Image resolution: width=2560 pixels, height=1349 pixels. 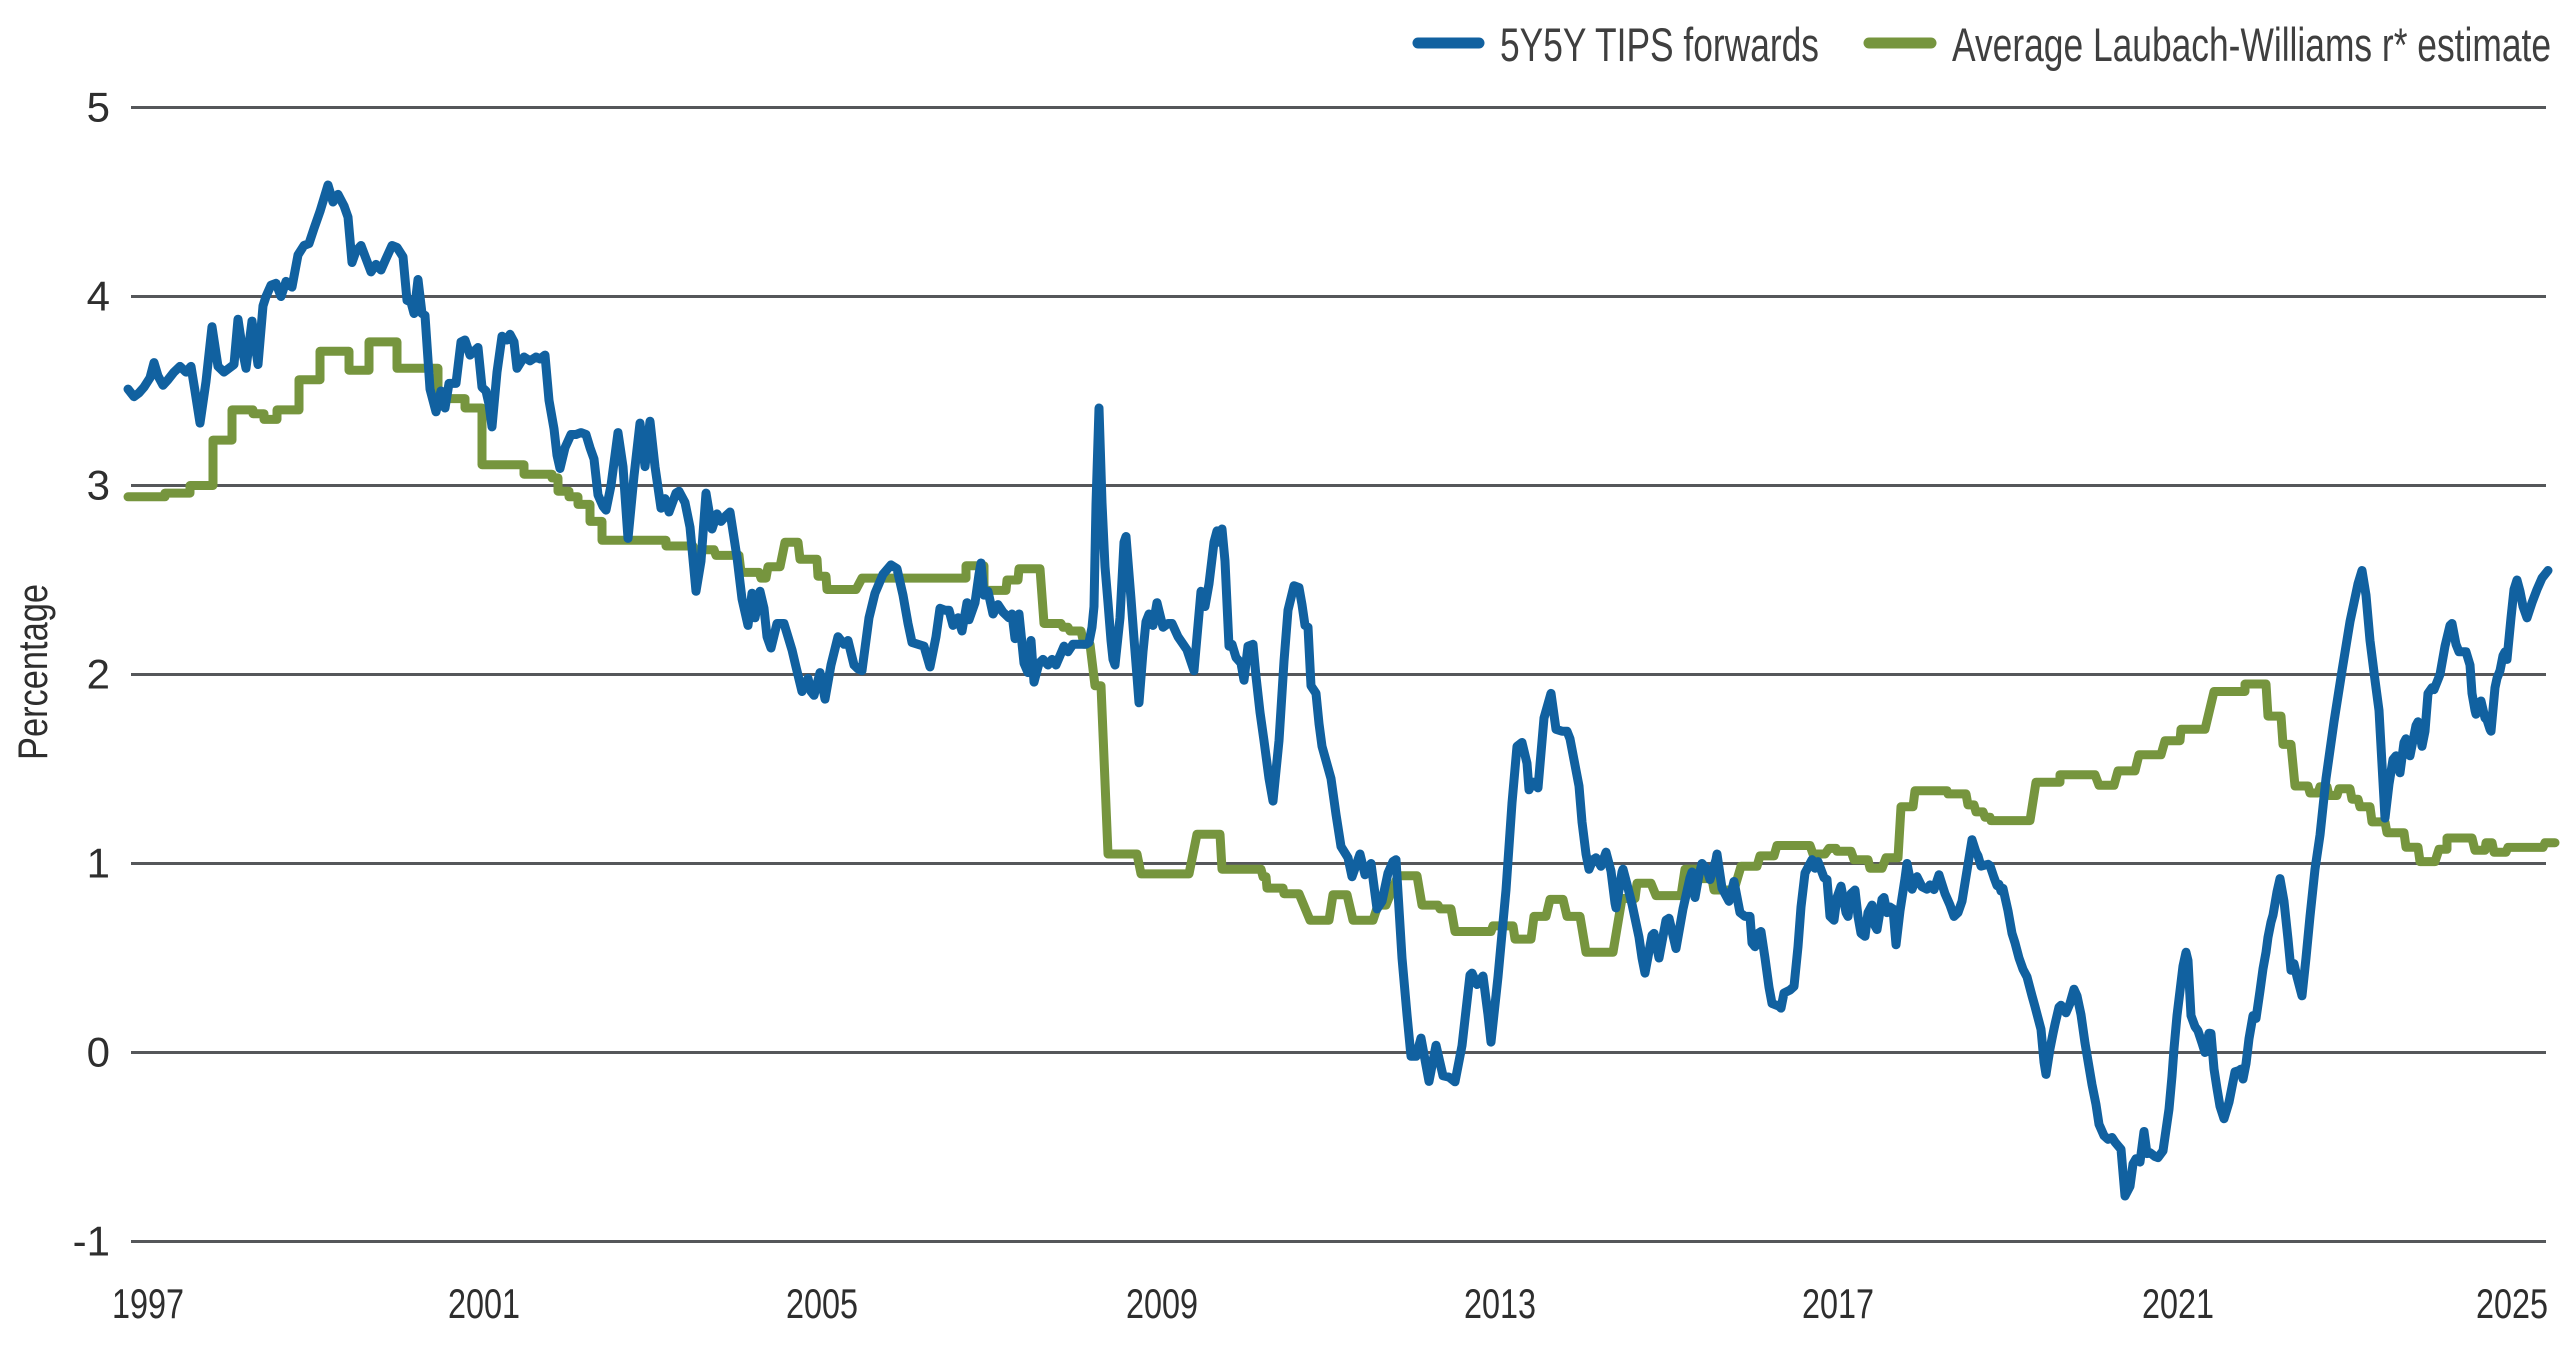 What do you see at coordinates (484, 1303) in the screenshot?
I see `svg-text: 2001` at bounding box center [484, 1303].